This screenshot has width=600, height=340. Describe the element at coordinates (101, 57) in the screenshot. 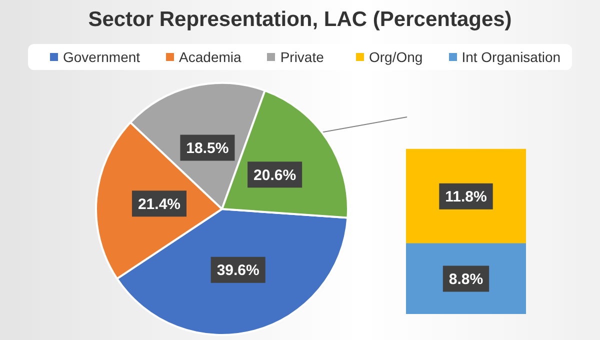

I see `legend-label: Government` at that location.